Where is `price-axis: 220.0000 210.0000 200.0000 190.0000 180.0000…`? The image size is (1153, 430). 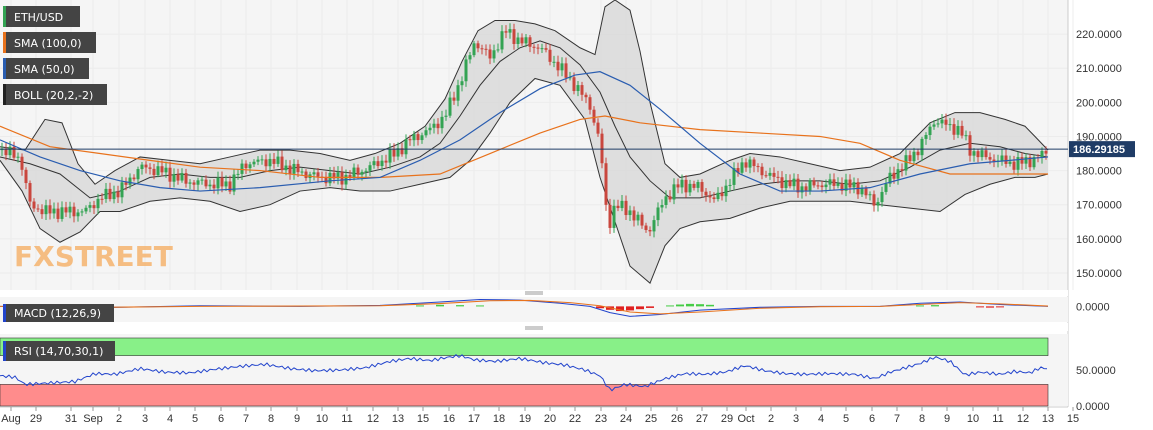
price-axis: 220.0000 210.0000 200.0000 190.0000 180.0000… is located at coordinates (1094, 203).